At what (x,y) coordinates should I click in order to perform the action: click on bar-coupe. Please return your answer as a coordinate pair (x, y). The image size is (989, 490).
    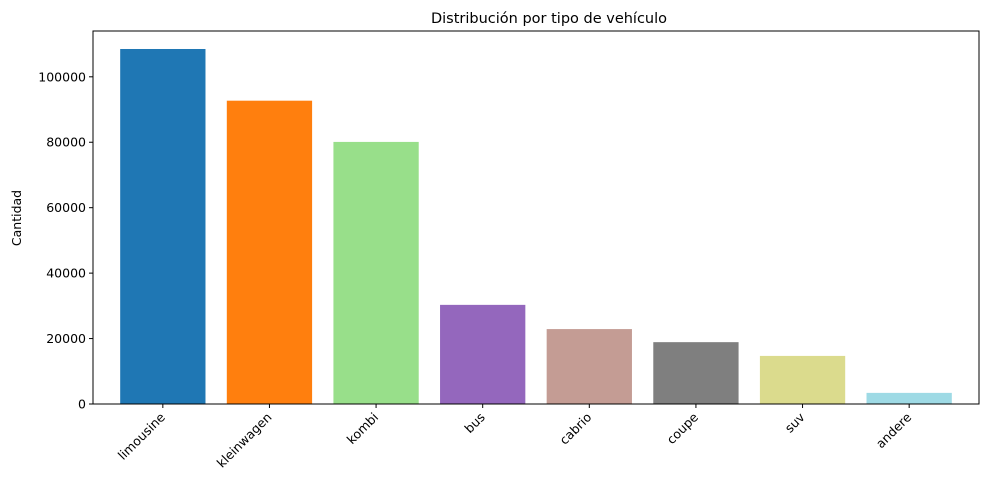
    Looking at the image, I should click on (696, 373).